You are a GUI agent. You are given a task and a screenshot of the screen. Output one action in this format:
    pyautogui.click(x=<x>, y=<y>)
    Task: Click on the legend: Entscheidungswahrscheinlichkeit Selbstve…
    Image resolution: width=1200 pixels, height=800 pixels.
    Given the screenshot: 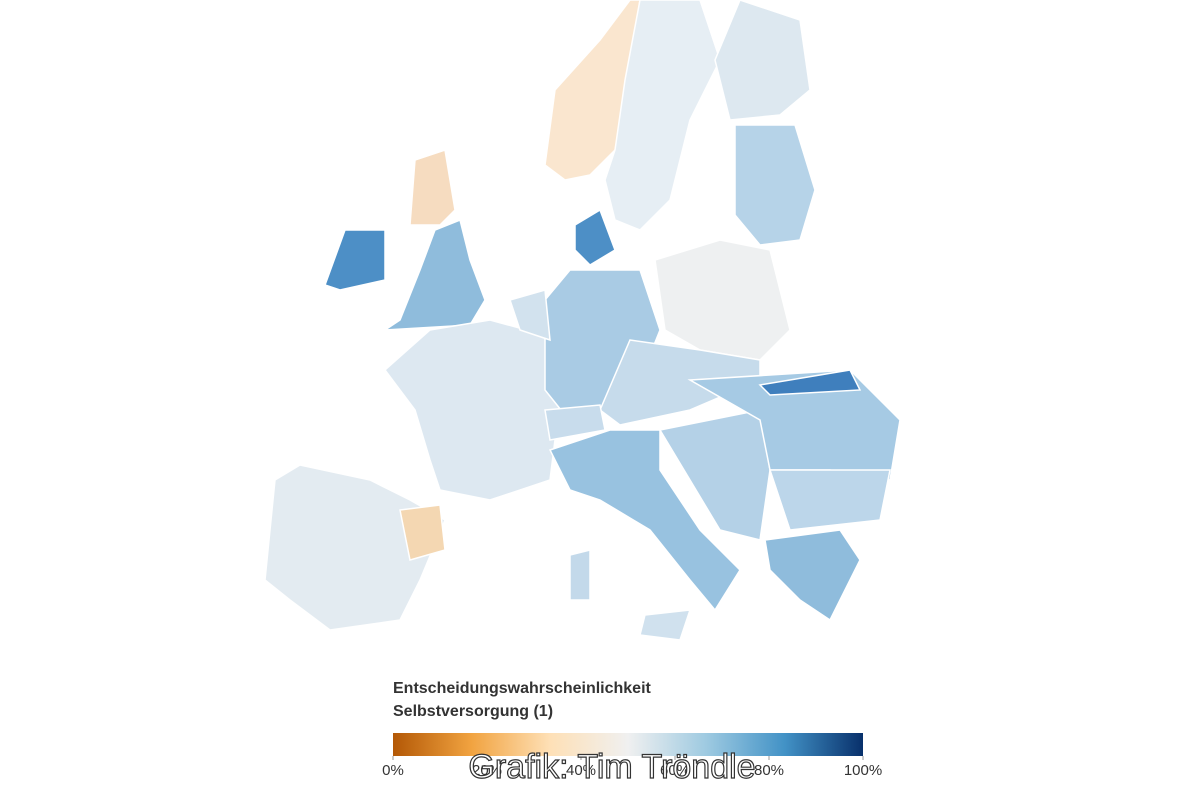 What is the action you would take?
    pyautogui.click(x=632, y=729)
    